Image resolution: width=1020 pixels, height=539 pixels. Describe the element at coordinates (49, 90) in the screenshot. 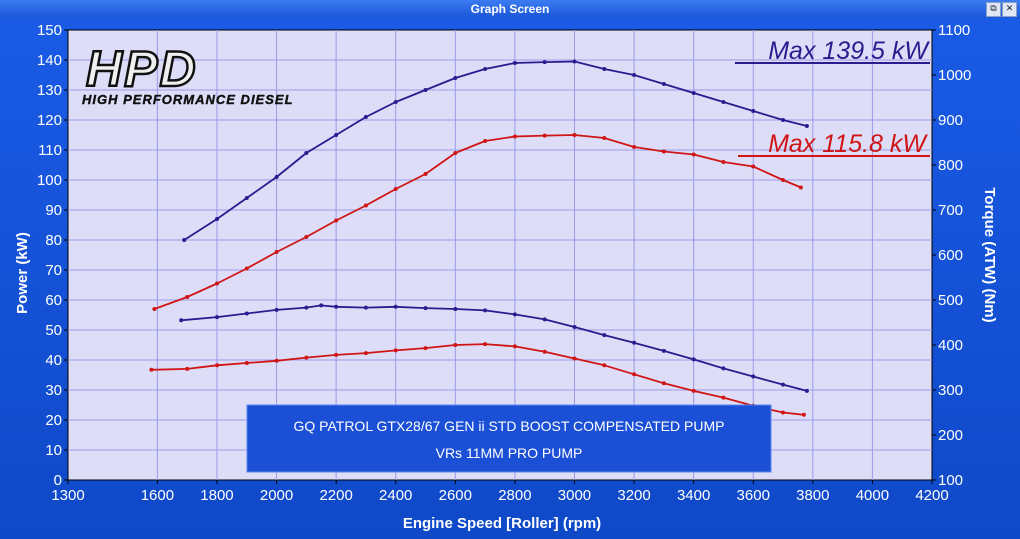

I see `y-left-tick-label: 130` at that location.